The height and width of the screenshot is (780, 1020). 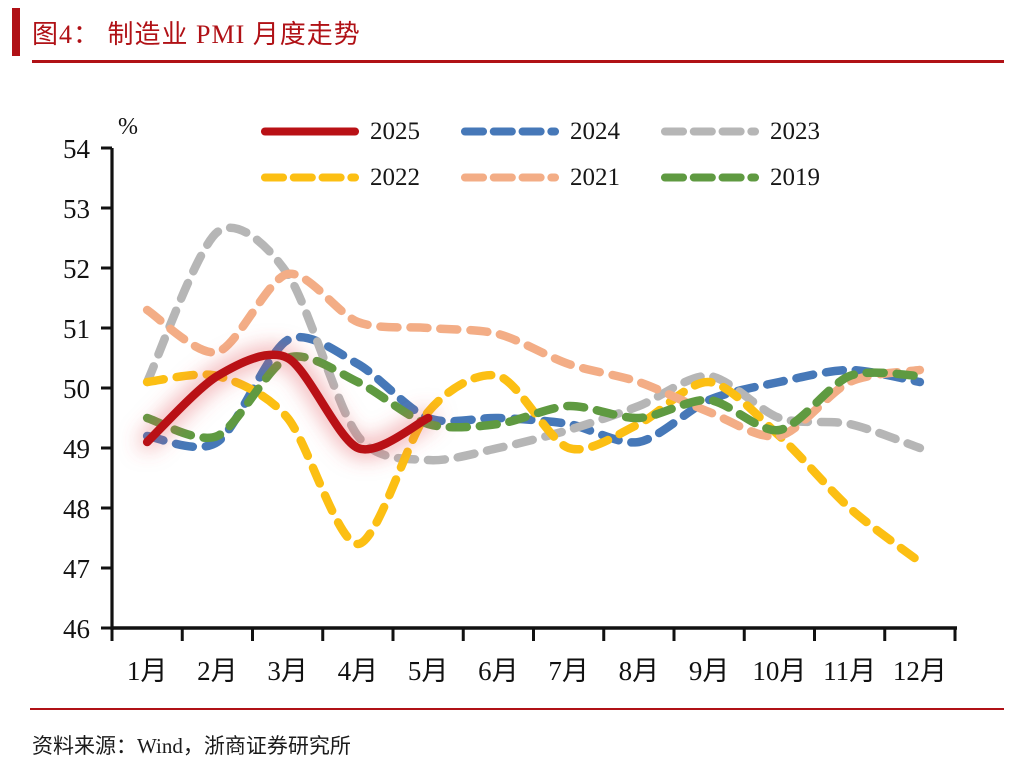 What do you see at coordinates (498, 671) in the screenshot?
I see `x-axis-tick-label: 6月` at bounding box center [498, 671].